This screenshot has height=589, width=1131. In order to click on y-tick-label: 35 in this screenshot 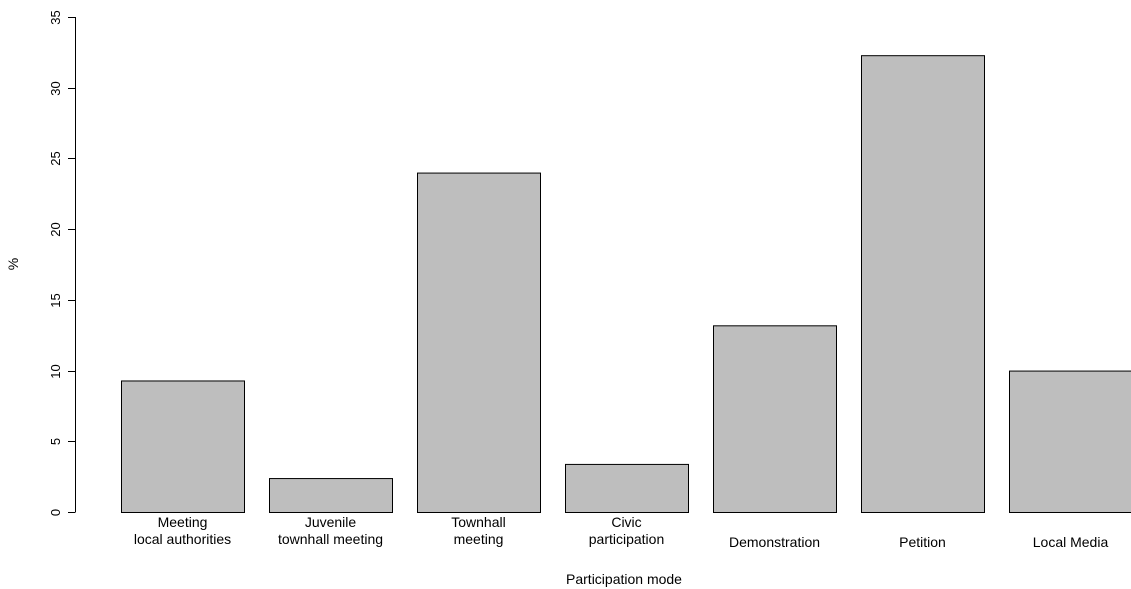, I will do `click(55, 17)`.